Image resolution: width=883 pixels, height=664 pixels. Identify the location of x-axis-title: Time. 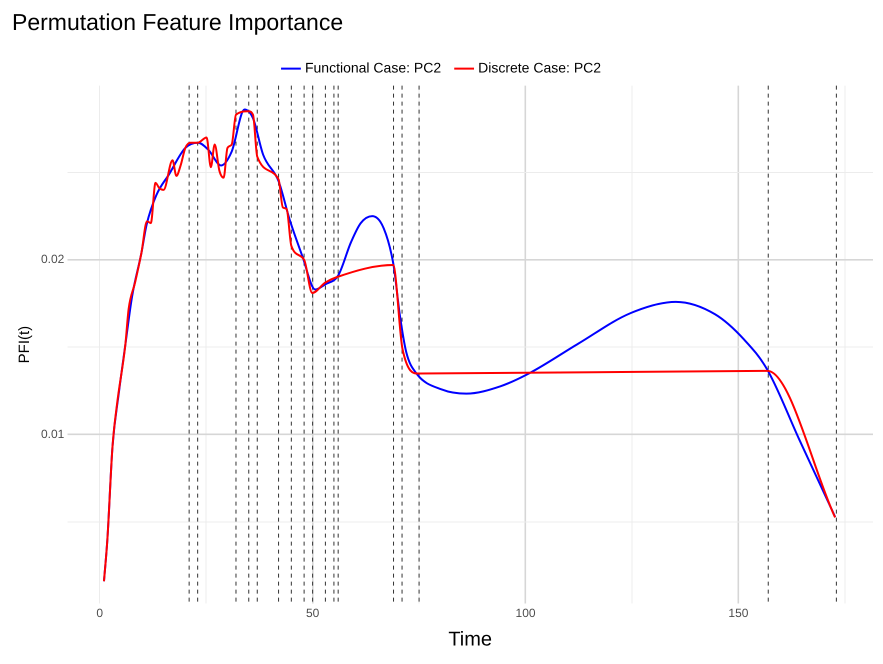
(470, 639).